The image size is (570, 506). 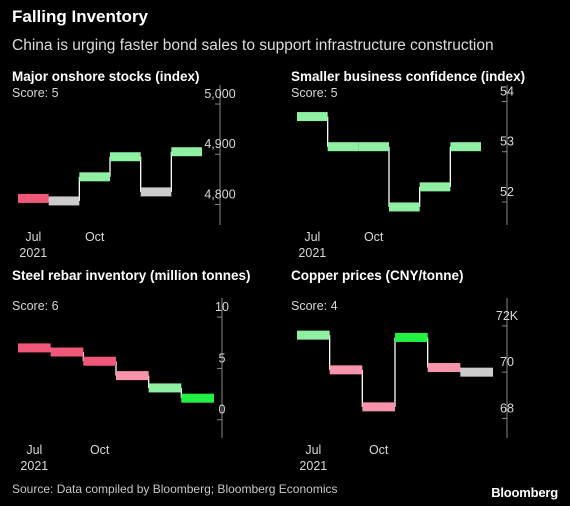 I want to click on panel-plot: 54 53 52 Jul 2021 Oct, so click(x=405, y=172).